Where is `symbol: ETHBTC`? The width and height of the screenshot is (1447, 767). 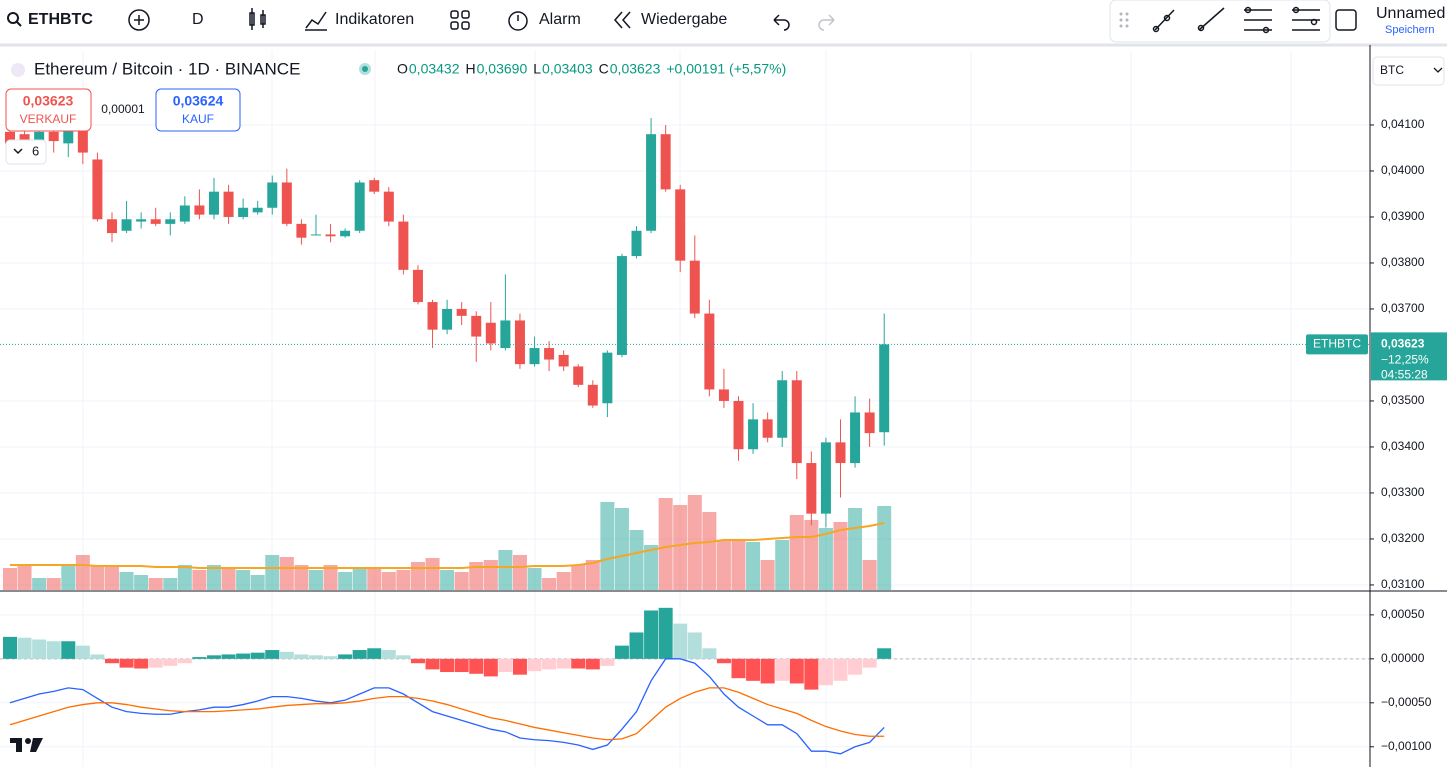
symbol: ETHBTC is located at coordinates (60, 19).